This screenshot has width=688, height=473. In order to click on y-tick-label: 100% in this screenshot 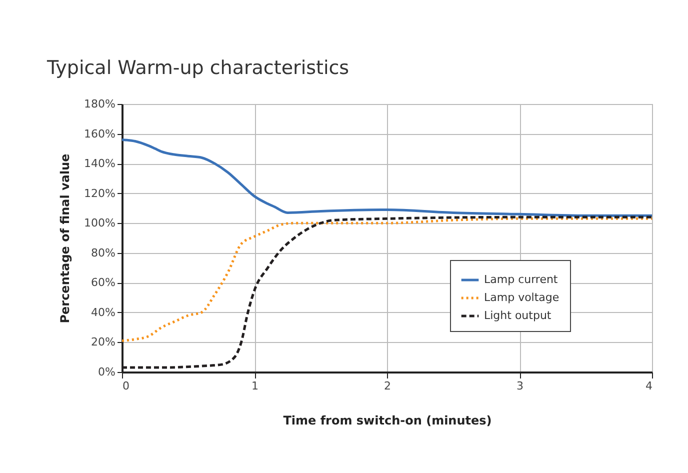, I will do `click(100, 223)`.